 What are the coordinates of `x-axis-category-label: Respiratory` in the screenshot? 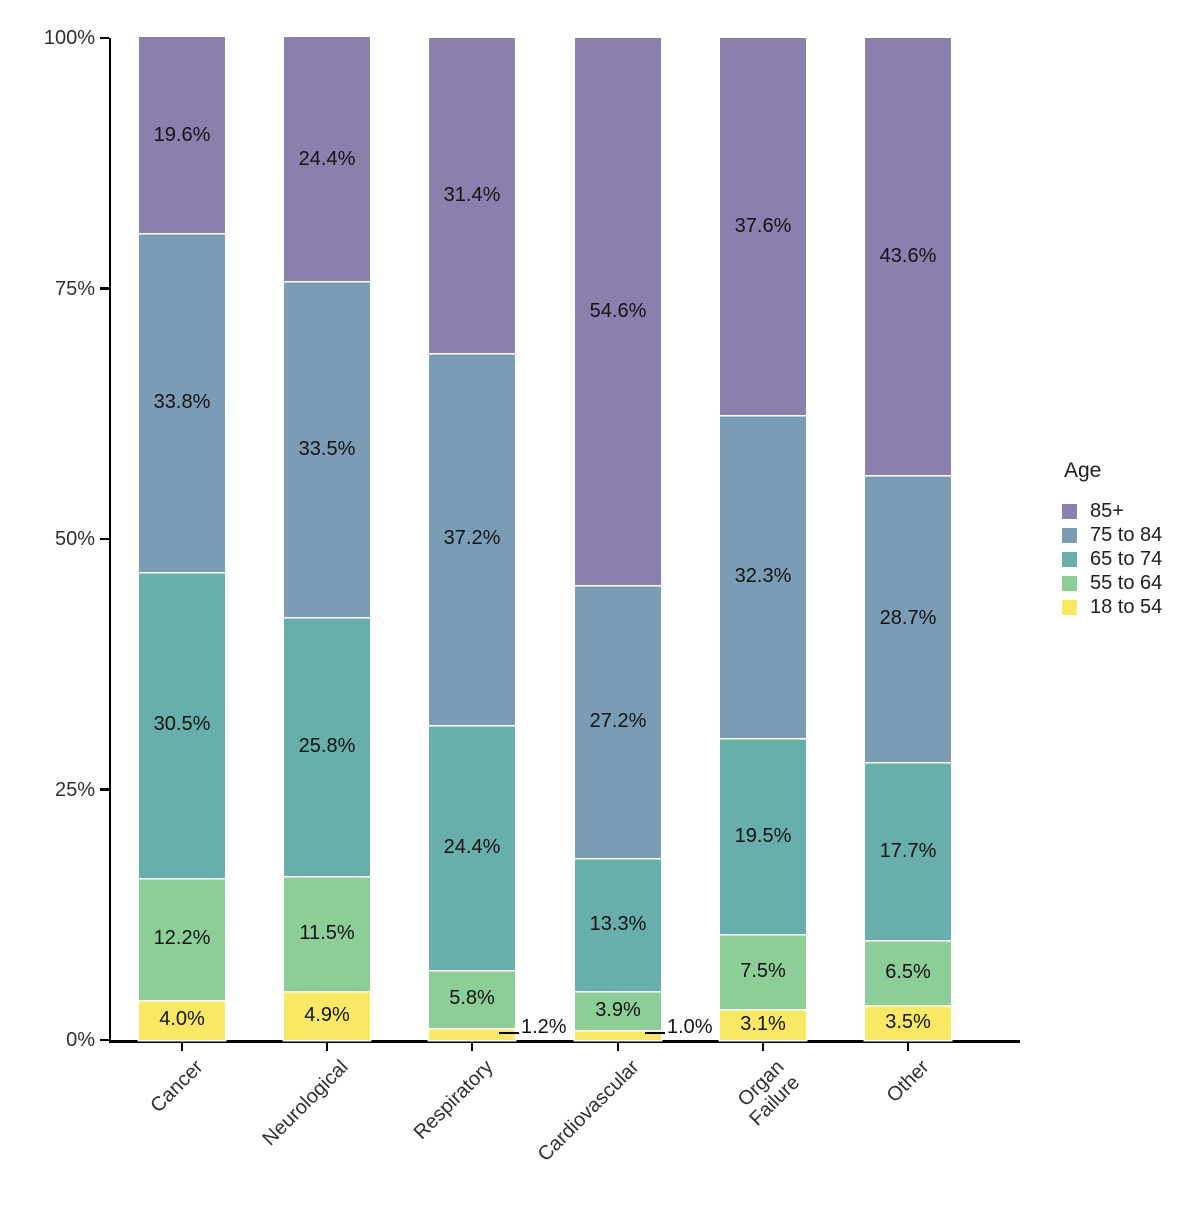 It's located at (453, 1100).